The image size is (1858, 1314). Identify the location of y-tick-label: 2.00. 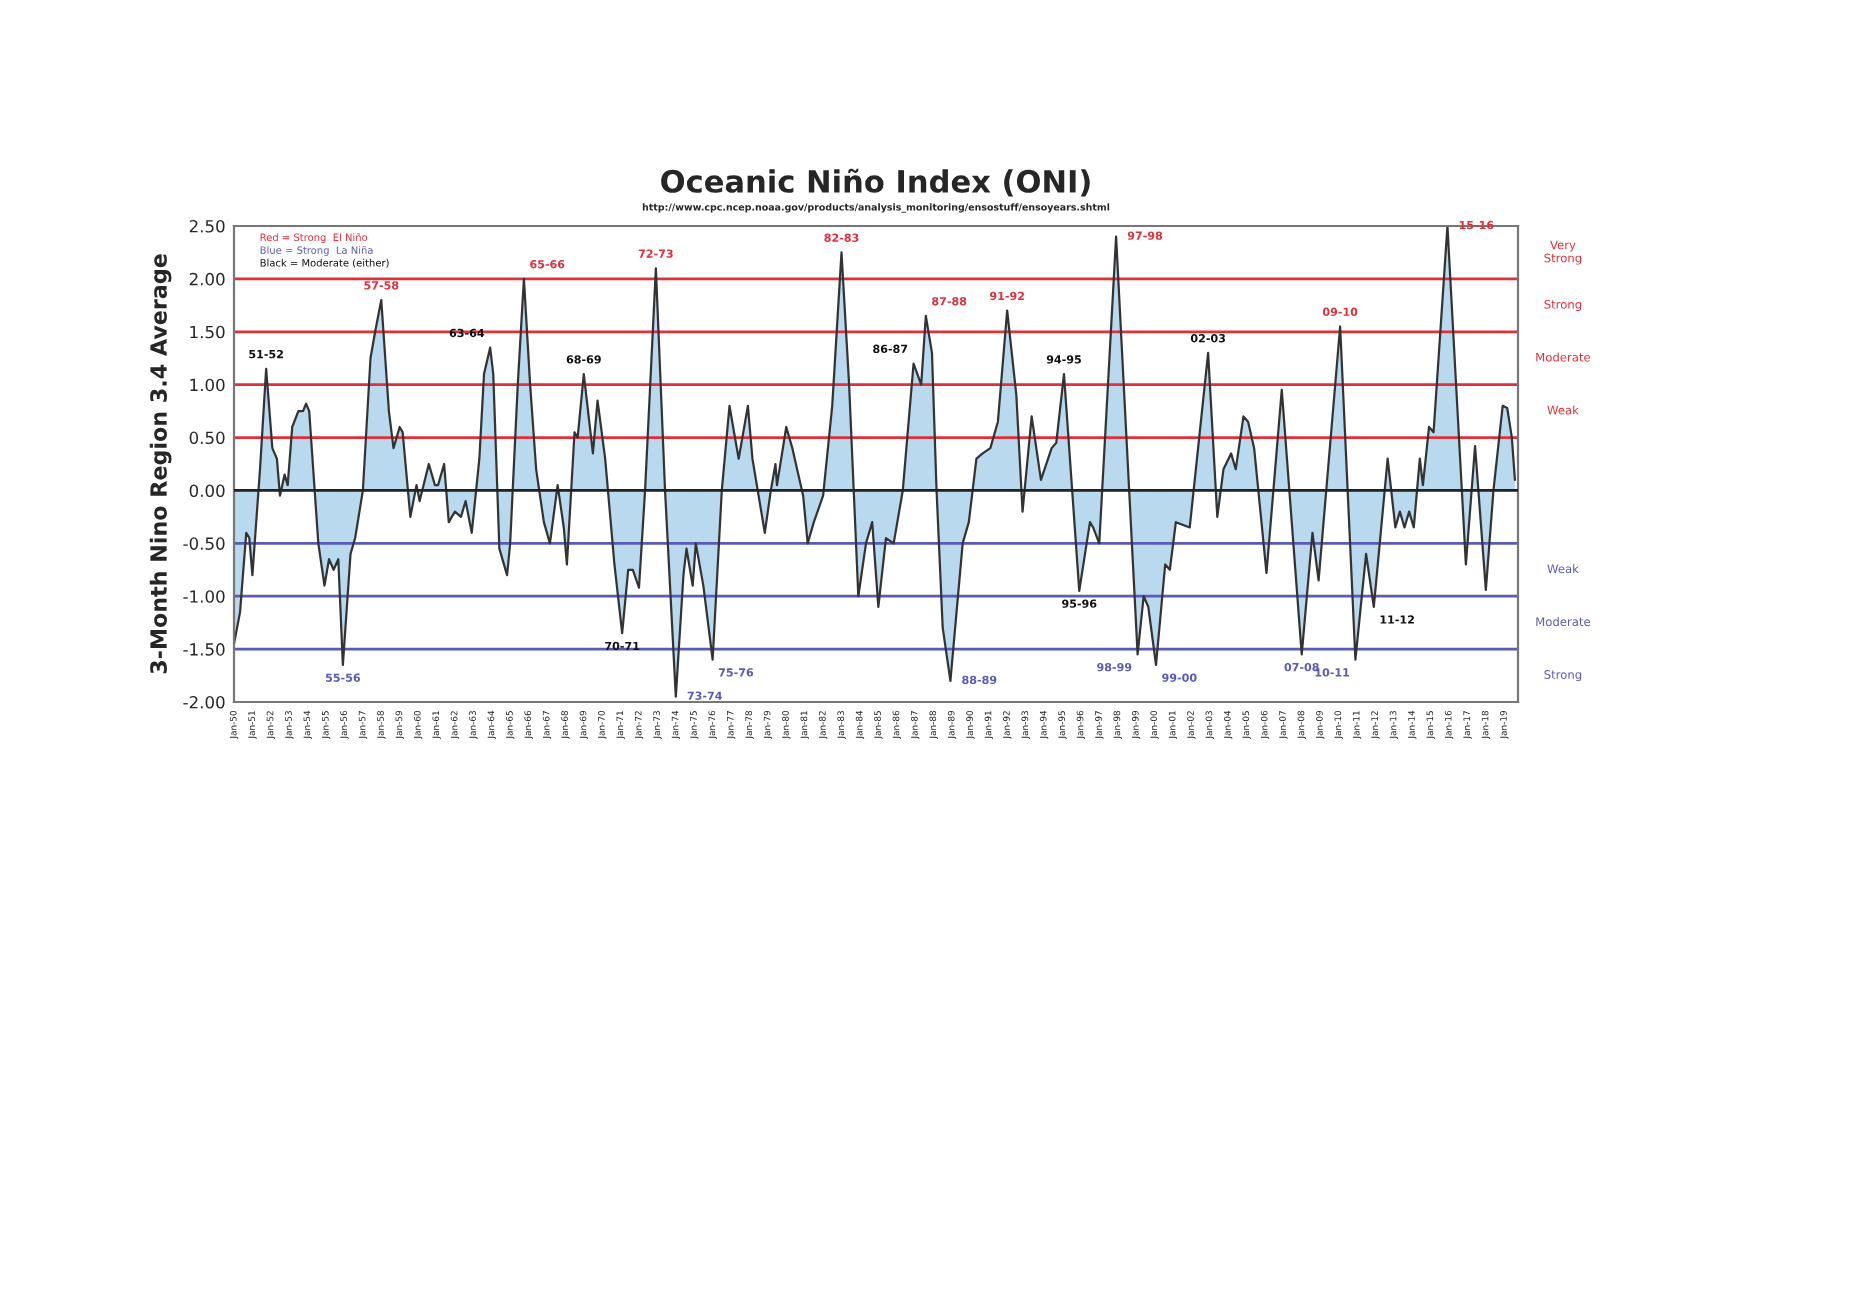
(207, 279).